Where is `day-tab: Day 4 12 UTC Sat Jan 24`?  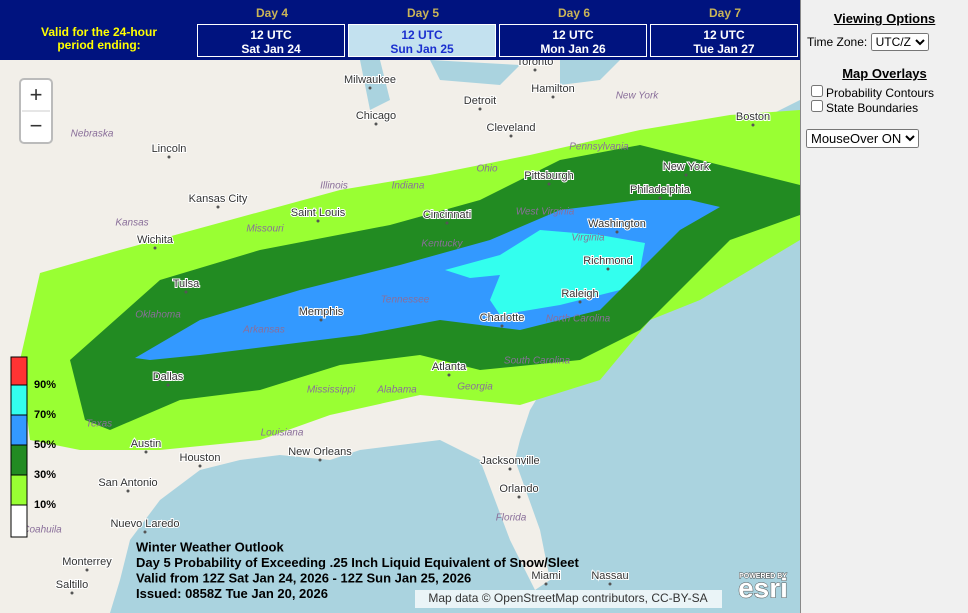
day-tab: Day 4 12 UTC Sat Jan 24 is located at coordinates (272, 30).